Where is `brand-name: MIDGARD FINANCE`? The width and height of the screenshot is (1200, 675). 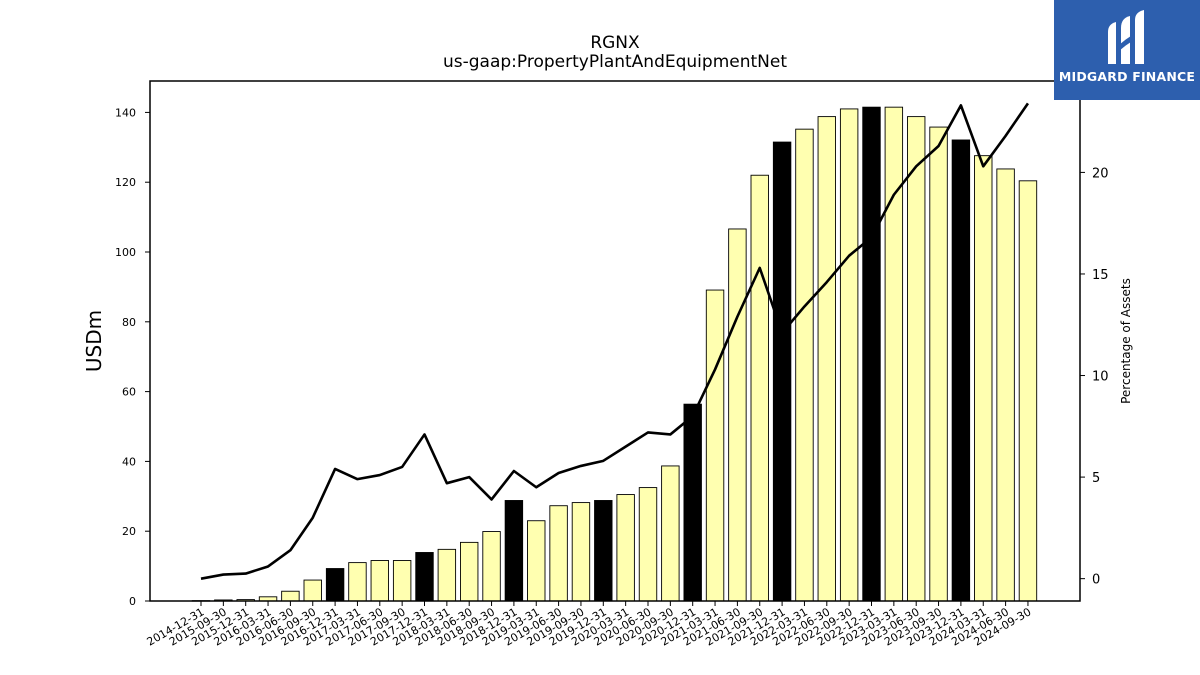 brand-name: MIDGARD FINANCE is located at coordinates (1127, 76).